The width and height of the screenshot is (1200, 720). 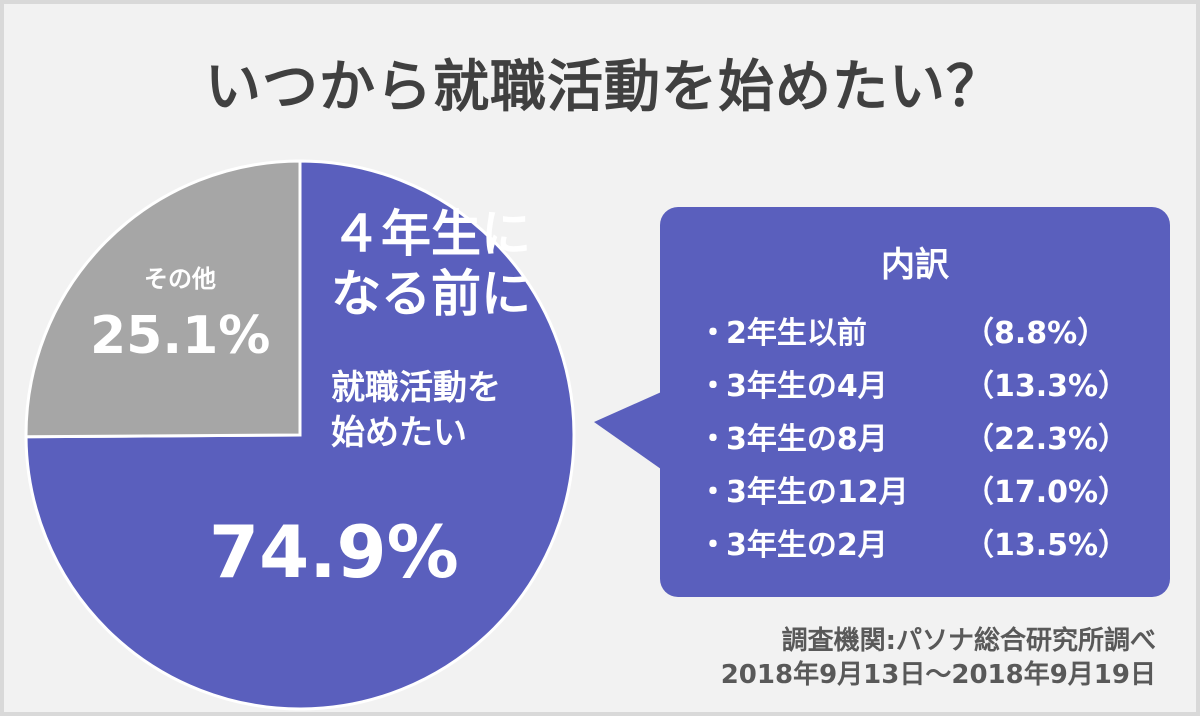 What do you see at coordinates (399, 433) in the screenshot?
I see `main-slice-subheading-line-2: 始めたい` at bounding box center [399, 433].